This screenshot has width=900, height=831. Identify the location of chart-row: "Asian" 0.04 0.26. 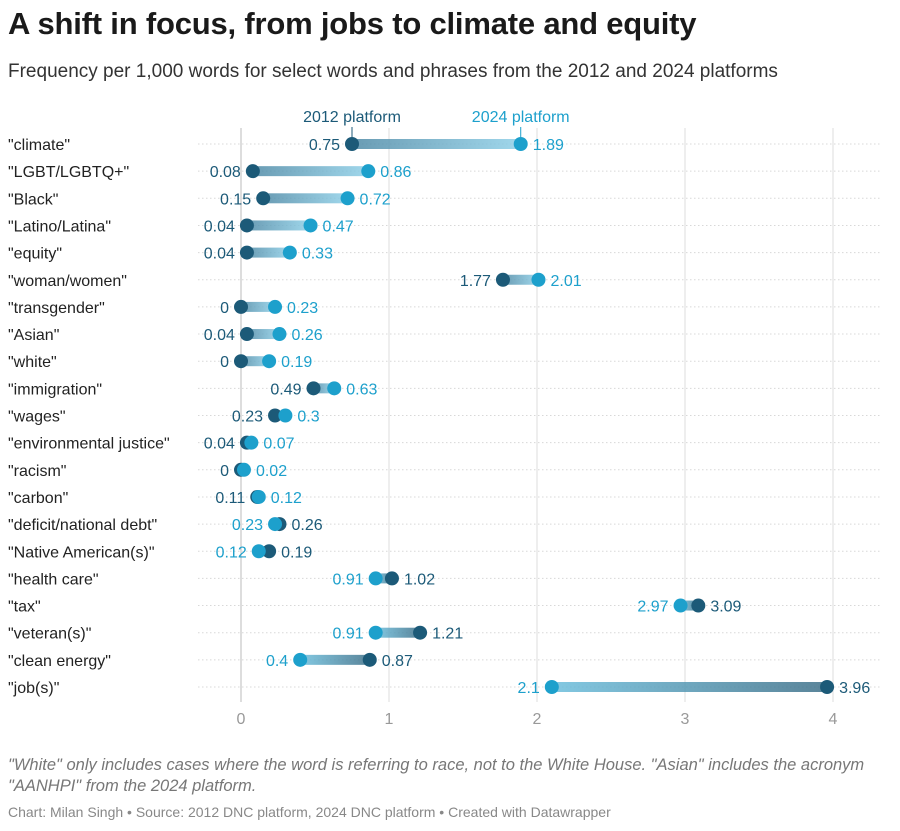
(444, 335).